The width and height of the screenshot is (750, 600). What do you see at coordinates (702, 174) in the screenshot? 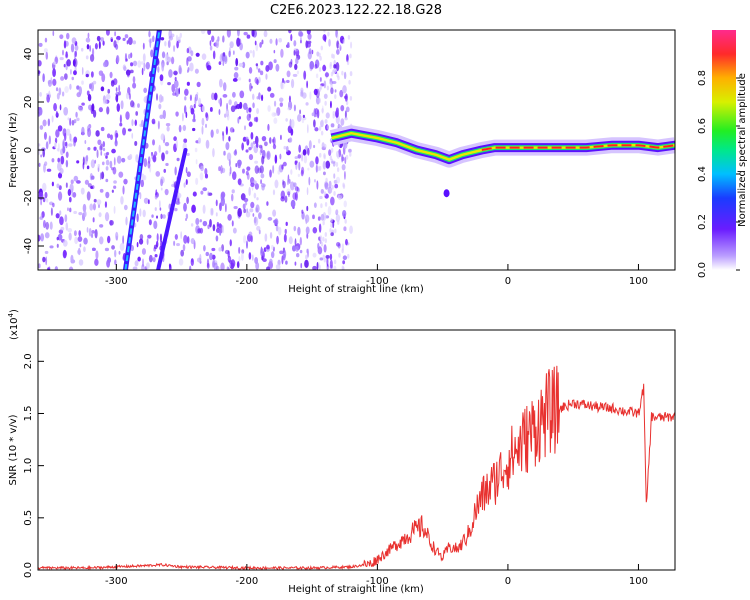
I see `colorbar-tick-label: 0.4` at bounding box center [702, 174].